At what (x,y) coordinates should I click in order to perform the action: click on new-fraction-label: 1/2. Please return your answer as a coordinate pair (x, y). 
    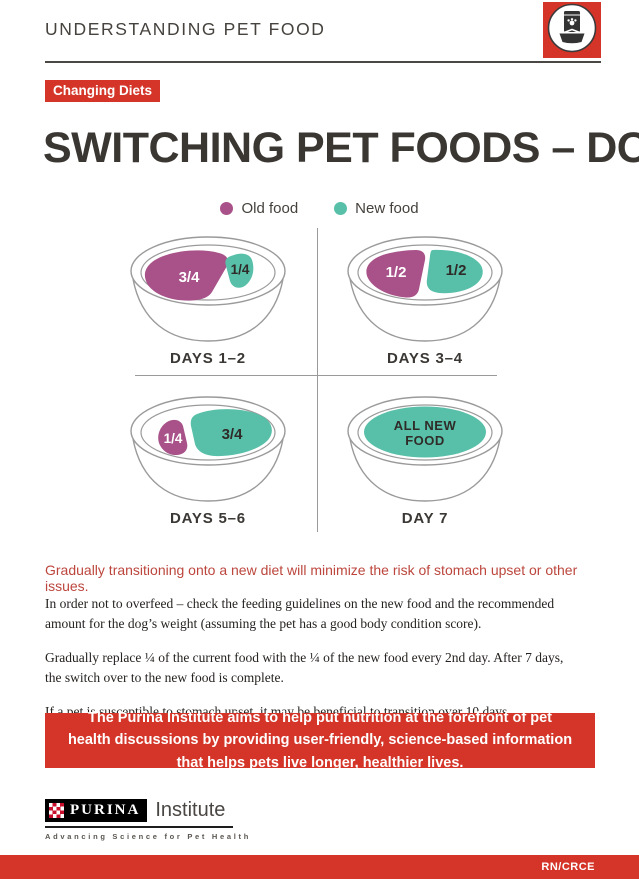
    Looking at the image, I should click on (456, 270).